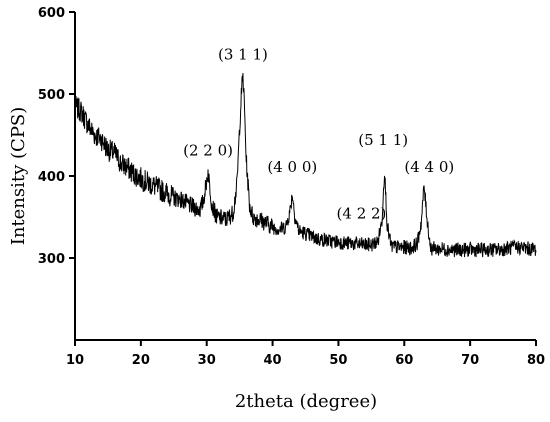 The width and height of the screenshot is (550, 422). What do you see at coordinates (292, 167) in the screenshot?
I see `peak-label: (4 0 0)` at bounding box center [292, 167].